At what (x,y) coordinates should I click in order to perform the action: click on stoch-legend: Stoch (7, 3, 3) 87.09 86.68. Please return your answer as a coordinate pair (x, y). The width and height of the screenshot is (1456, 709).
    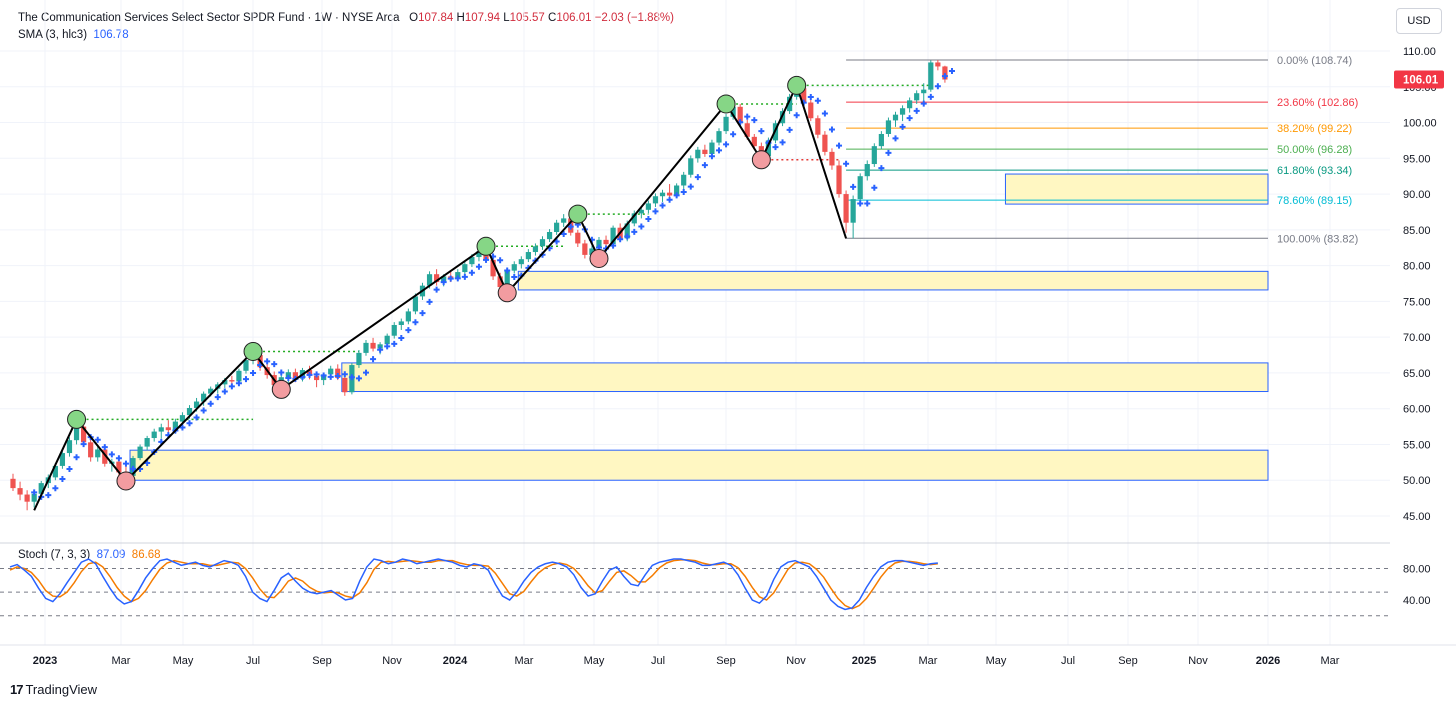
    Looking at the image, I should click on (89, 555).